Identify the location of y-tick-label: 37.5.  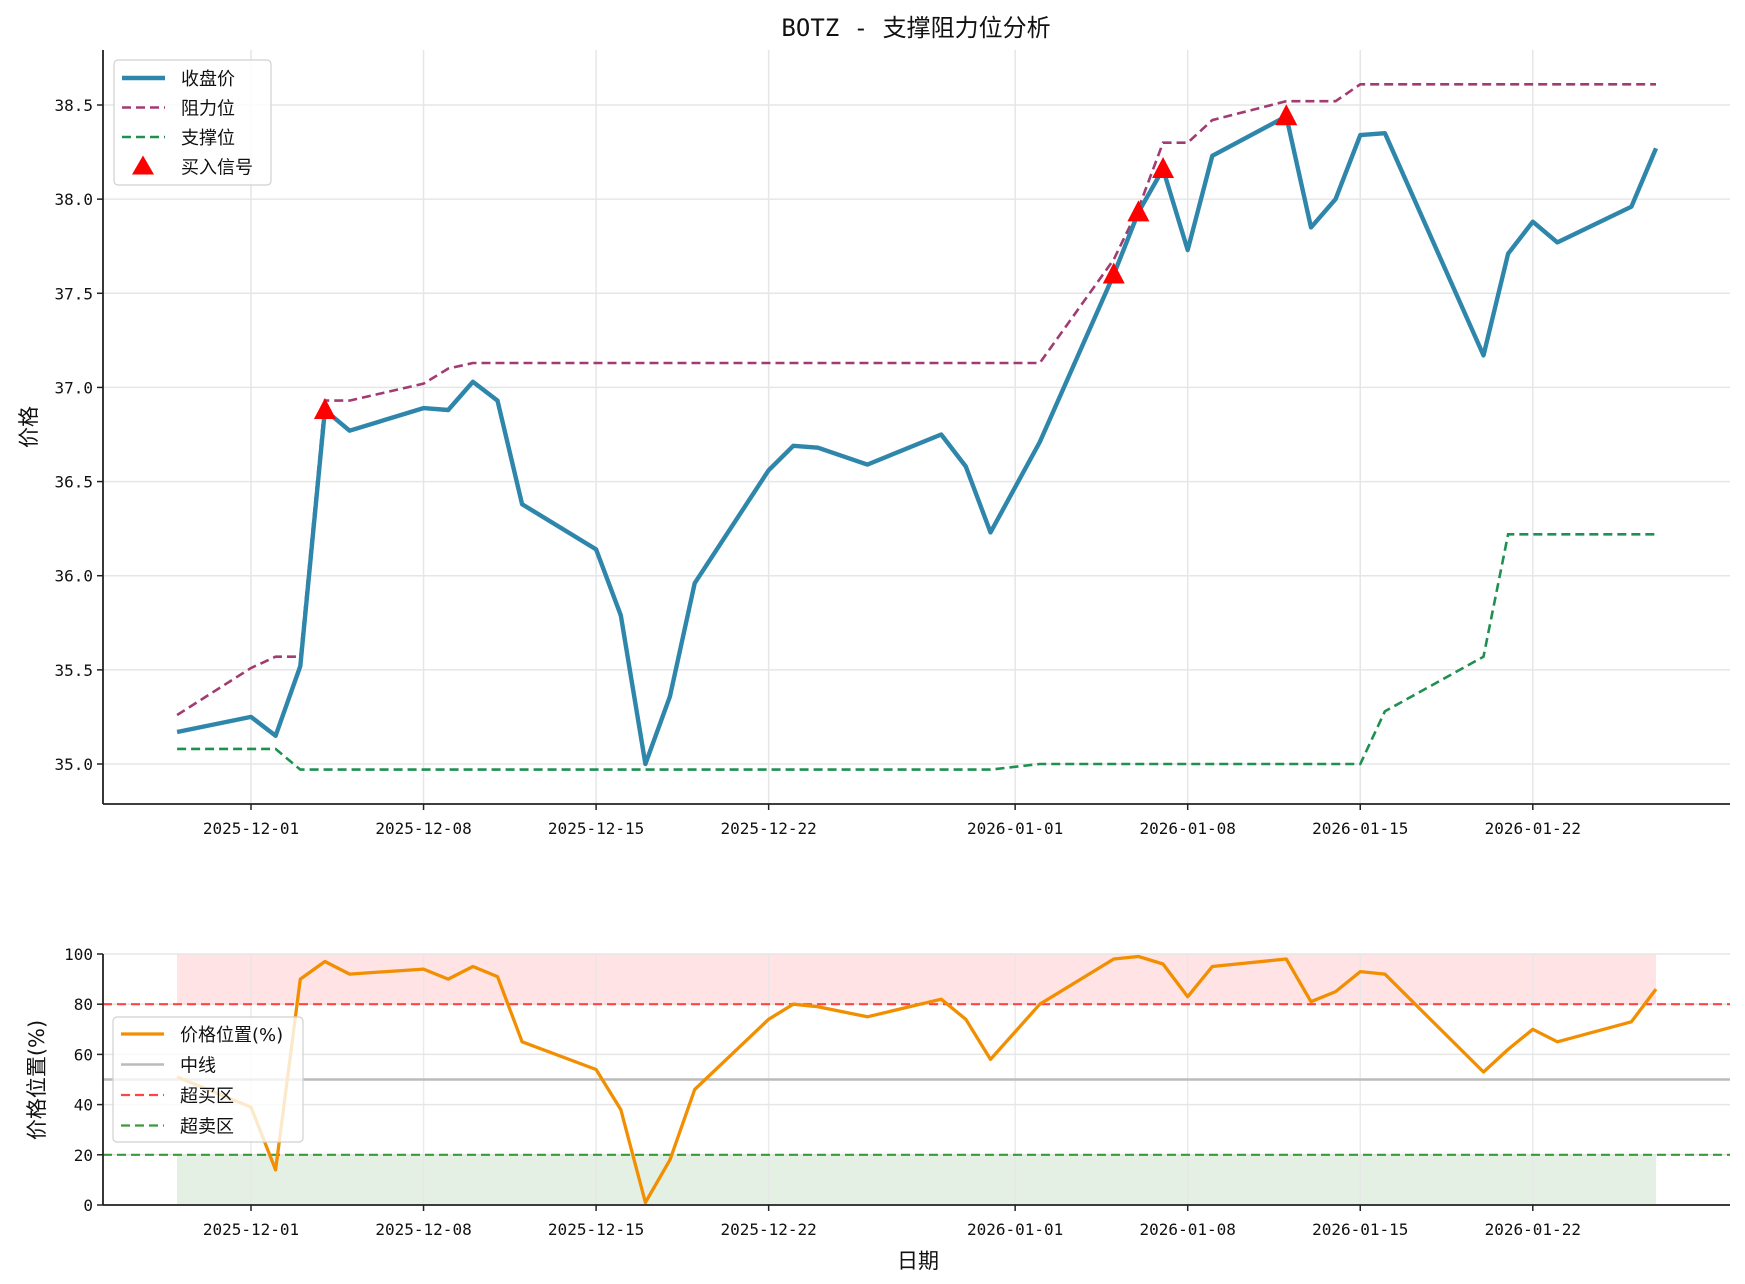
(73, 293).